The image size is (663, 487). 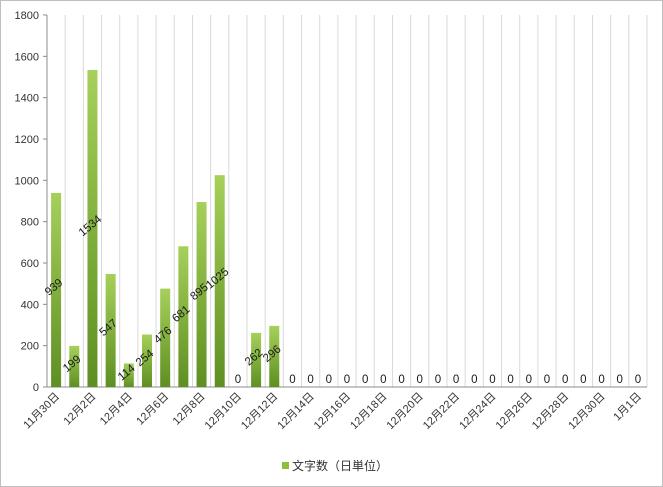 What do you see at coordinates (441, 411) in the screenshot?
I see `x-tick-label: 12月22日` at bounding box center [441, 411].